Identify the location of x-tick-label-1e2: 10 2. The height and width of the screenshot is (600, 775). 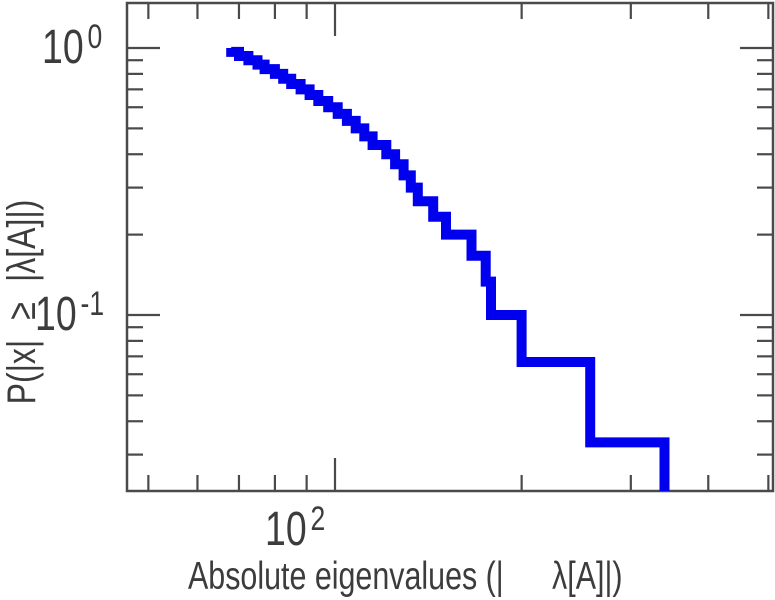
(295, 529).